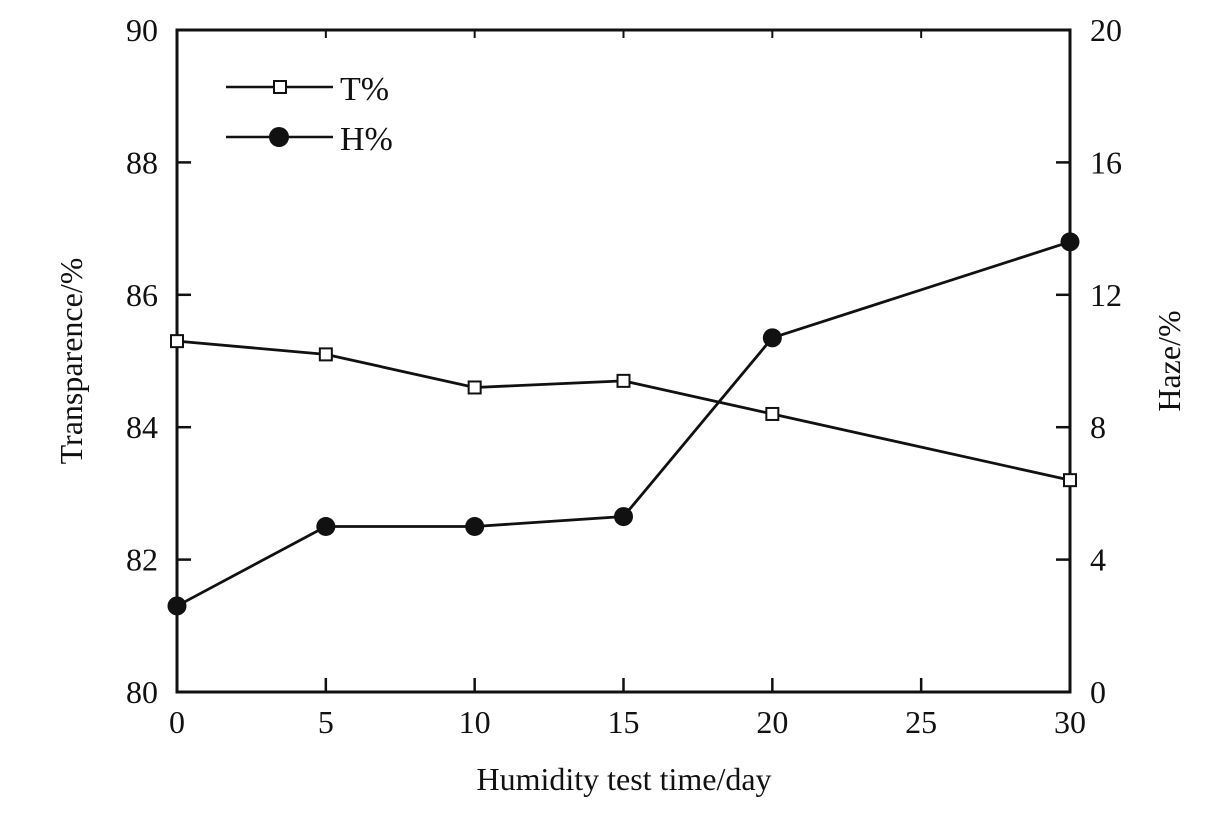 The image size is (1220, 818). Describe the element at coordinates (366, 139) in the screenshot. I see `legend-label-h: H%` at that location.